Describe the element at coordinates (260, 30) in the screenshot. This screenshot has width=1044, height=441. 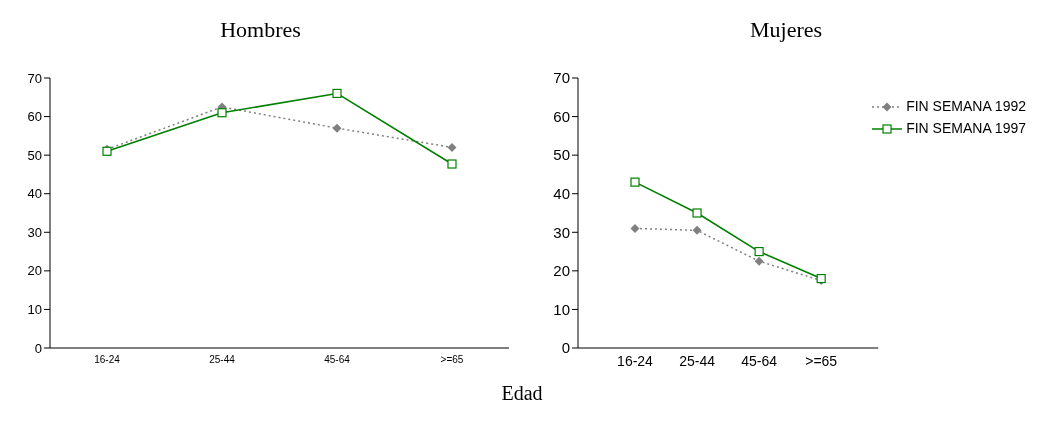
I see `chart-title: Hombres` at that location.